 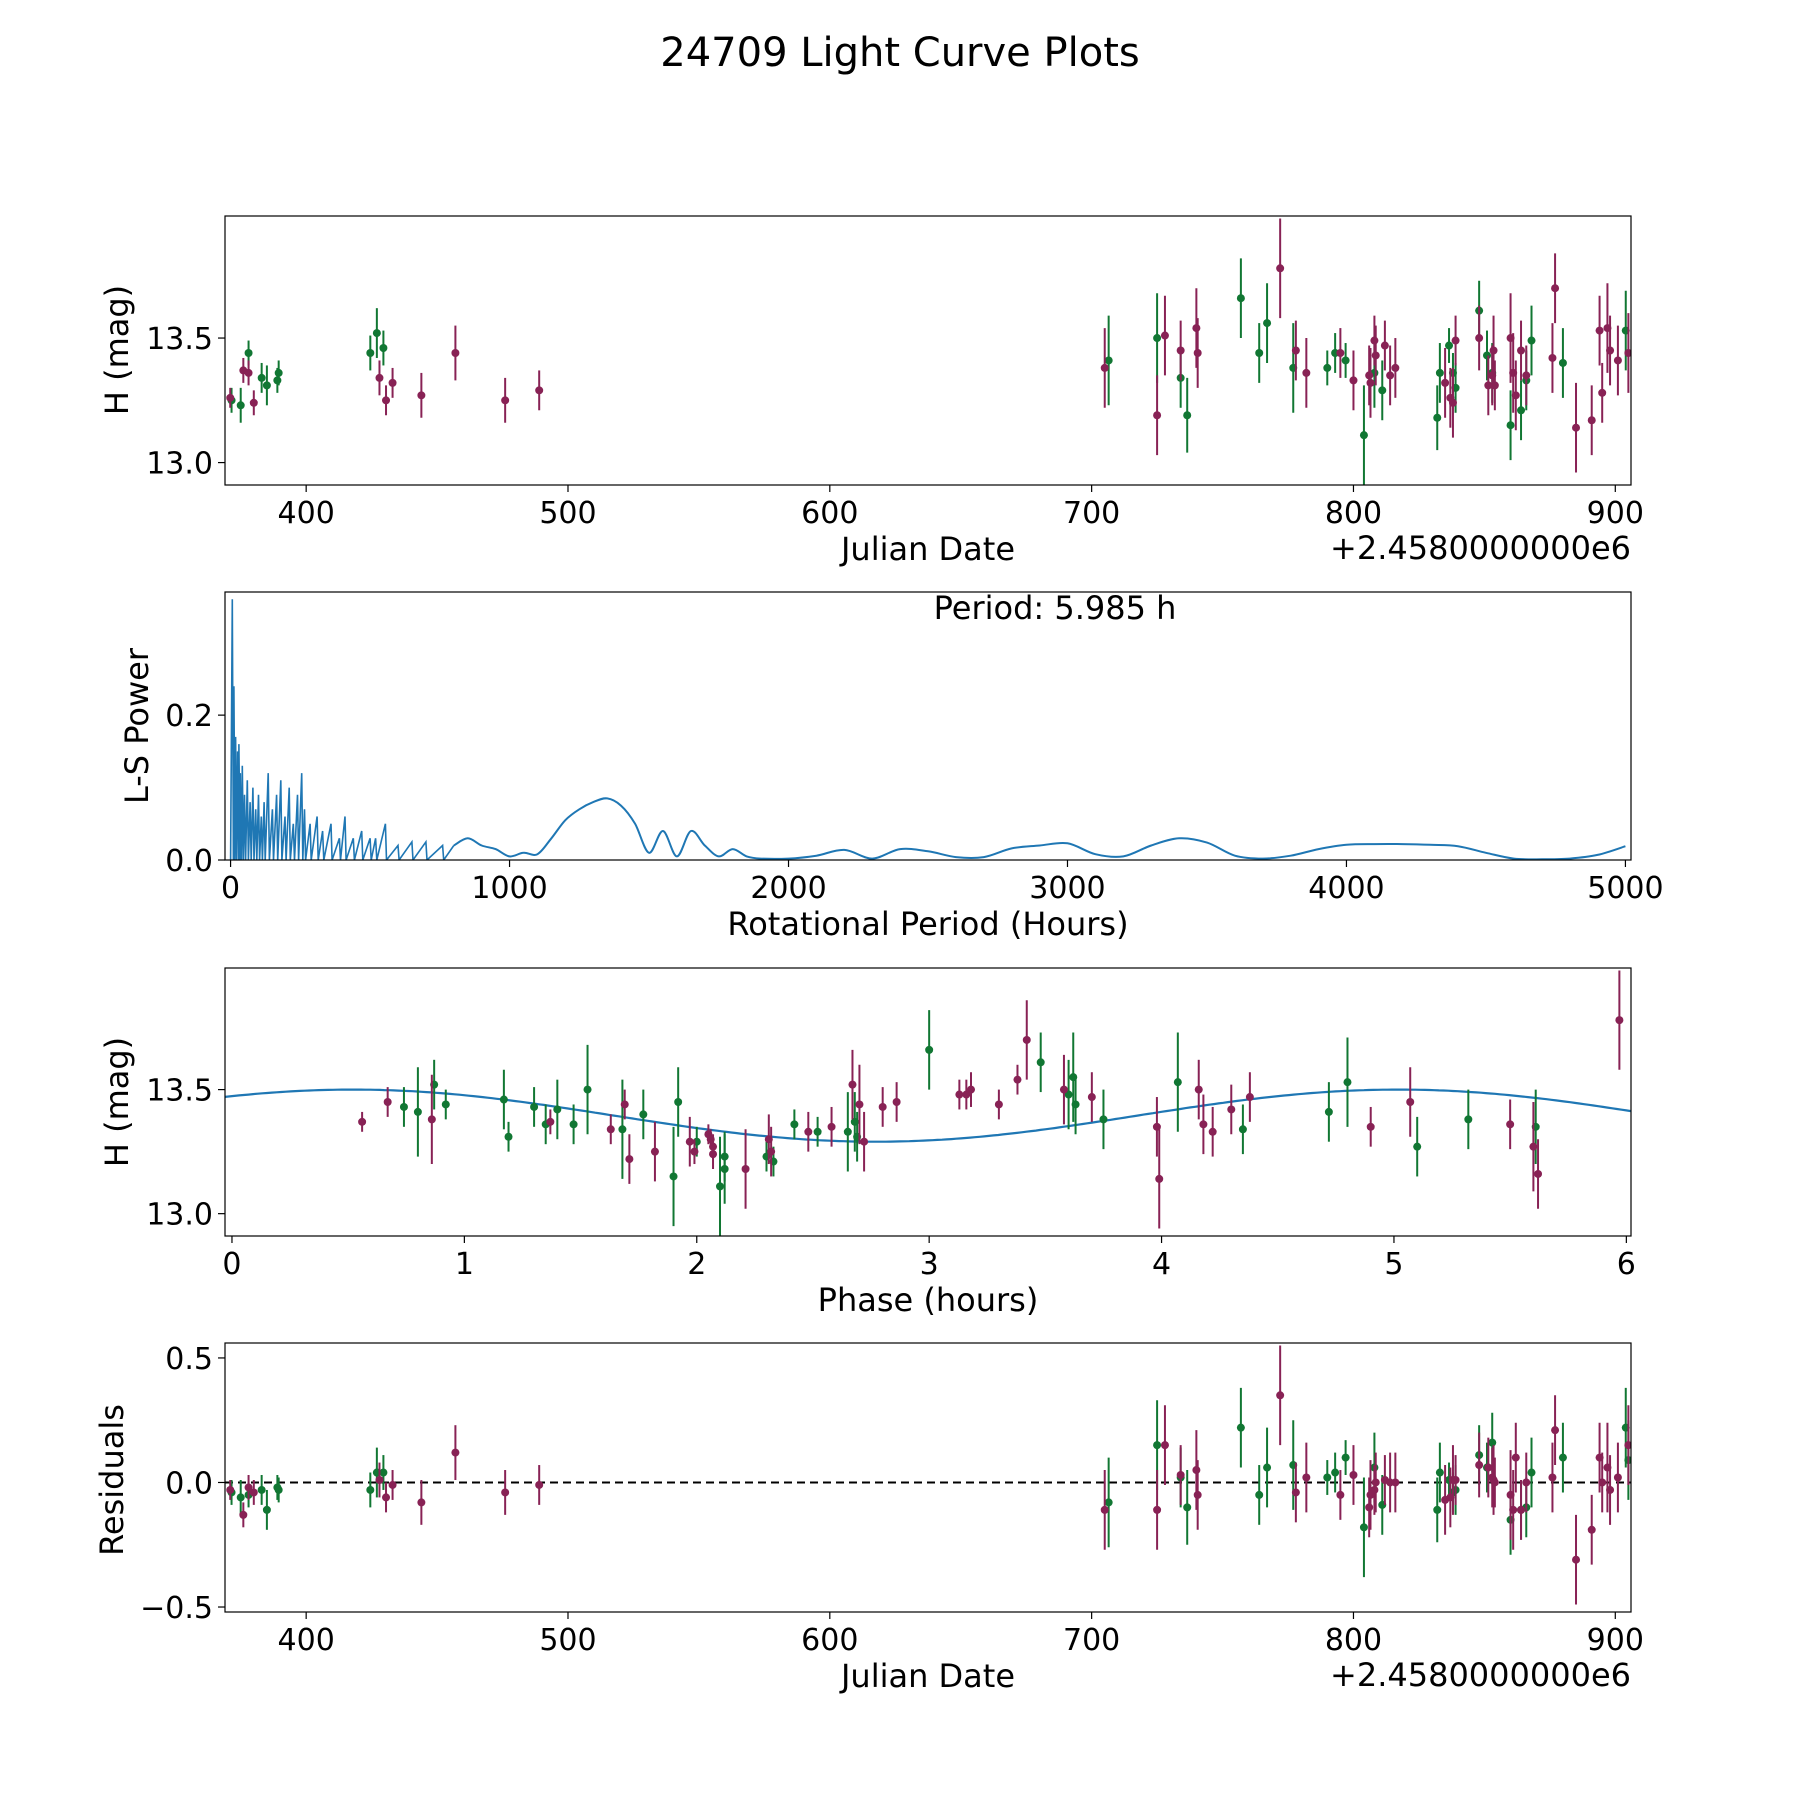 I want to click on residuals-x-offset: +2.4580000000e6, so click(x=1480, y=1675).